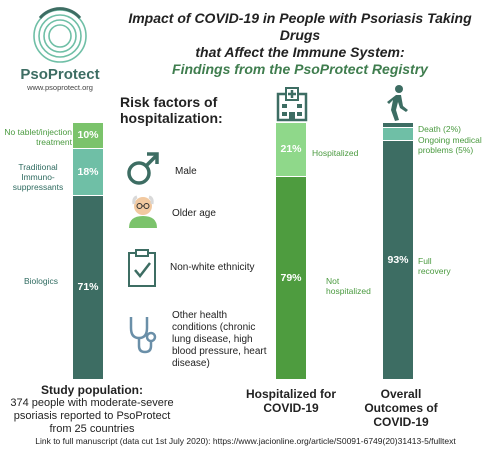 This screenshot has width=491, height=458. What do you see at coordinates (60, 35) in the screenshot?
I see `psoprotect-logo-icon` at bounding box center [60, 35].